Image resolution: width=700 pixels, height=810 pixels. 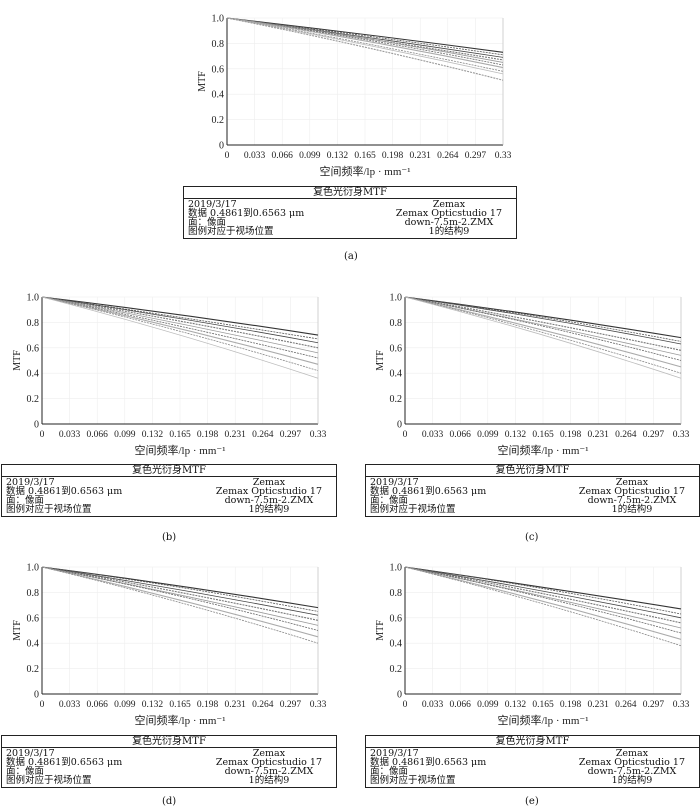 What do you see at coordinates (153, 705) in the screenshot?
I see `x-tick-label: 0.132` at bounding box center [153, 705].